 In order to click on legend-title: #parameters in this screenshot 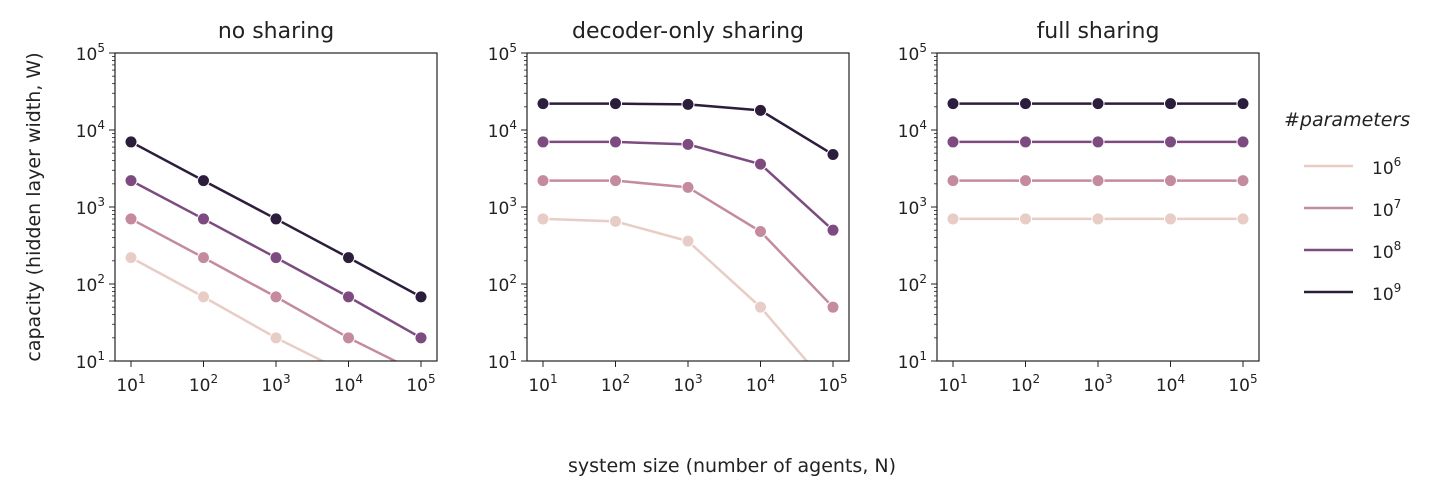, I will do `click(1347, 120)`.